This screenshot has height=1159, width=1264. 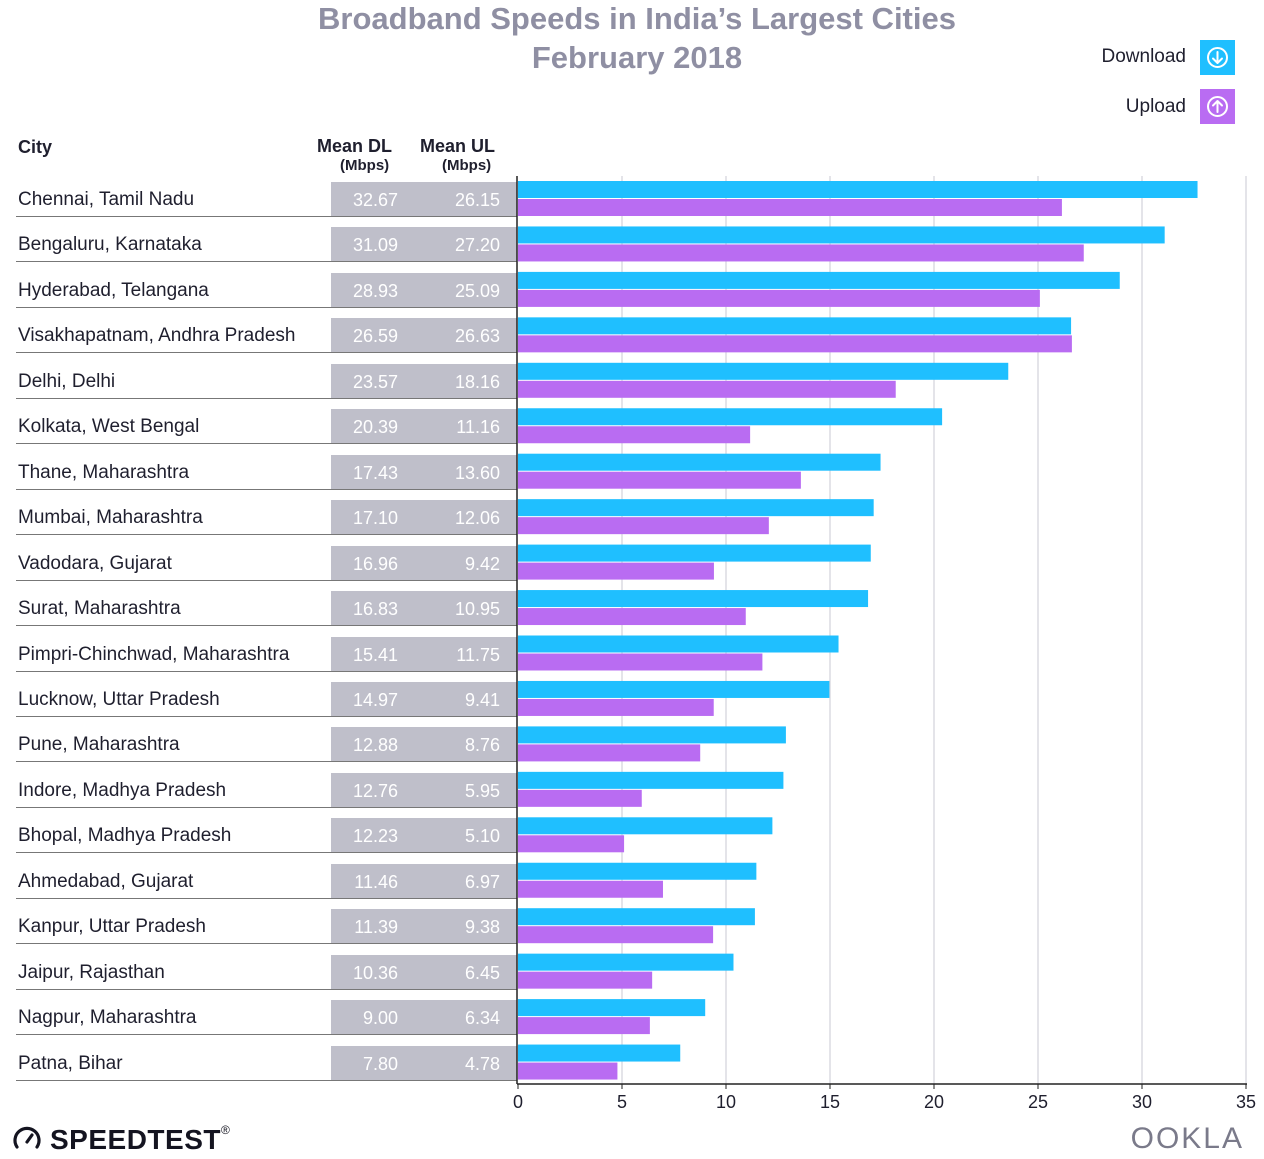 What do you see at coordinates (375, 836) in the screenshot?
I see `mean-dl-value: 12.23` at bounding box center [375, 836].